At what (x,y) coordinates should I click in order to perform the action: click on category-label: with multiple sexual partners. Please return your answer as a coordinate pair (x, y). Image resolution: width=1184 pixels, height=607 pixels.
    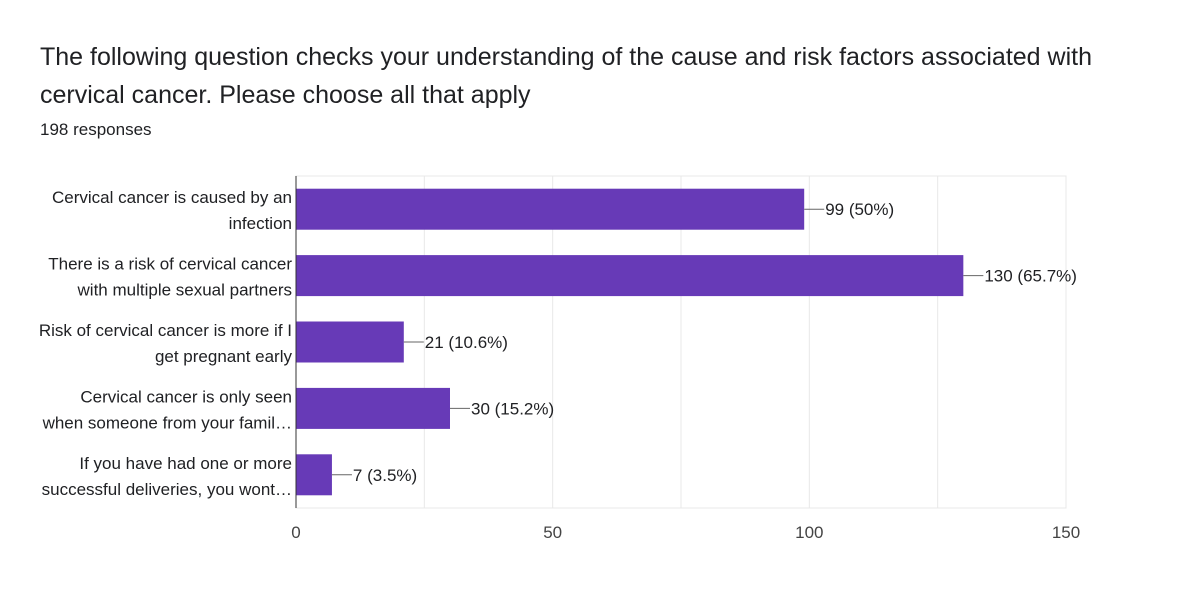
    Looking at the image, I should click on (184, 290).